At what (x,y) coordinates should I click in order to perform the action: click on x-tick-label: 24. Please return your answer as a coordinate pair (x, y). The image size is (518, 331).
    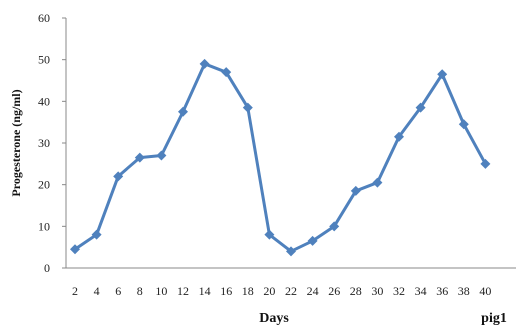
    Looking at the image, I should click on (313, 291).